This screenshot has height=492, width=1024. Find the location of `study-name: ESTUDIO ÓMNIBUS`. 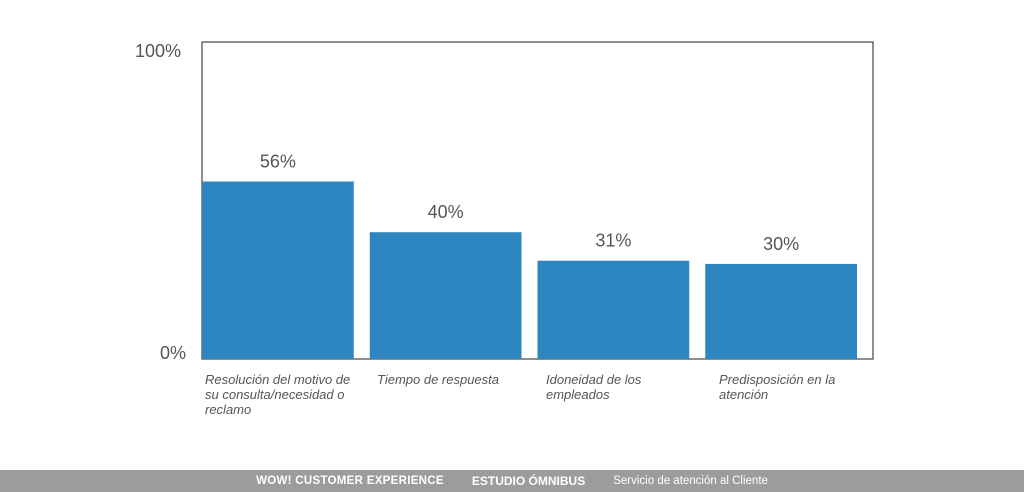

study-name: ESTUDIO ÓMNIBUS is located at coordinates (528, 481).